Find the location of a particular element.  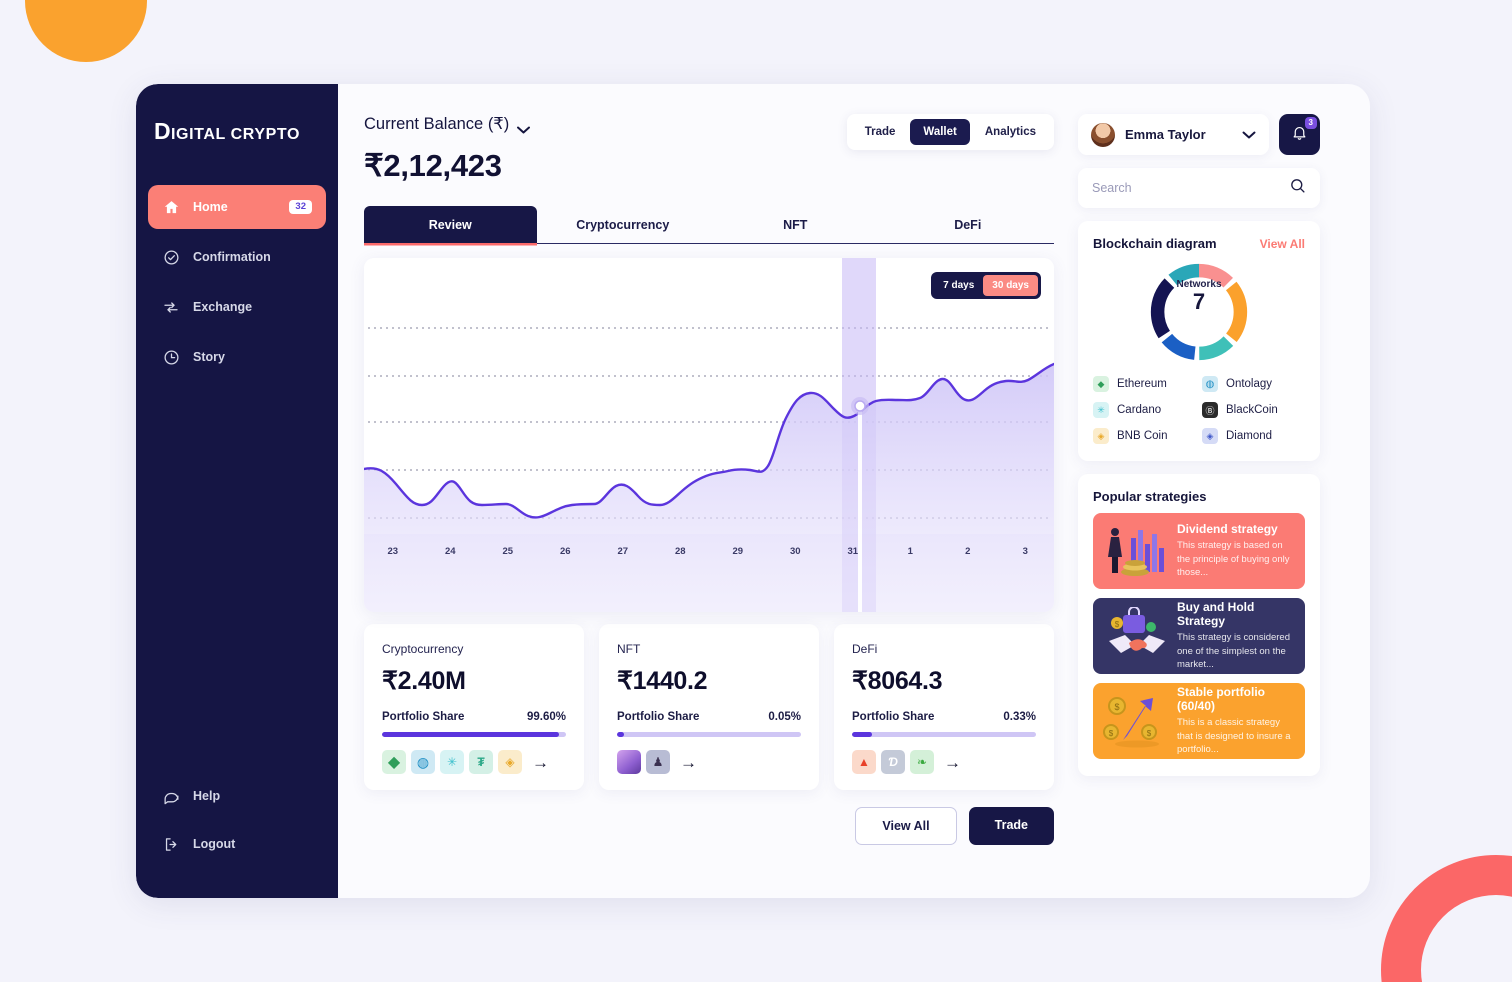

sidebar-item-help: Help is located at coordinates (237, 796).